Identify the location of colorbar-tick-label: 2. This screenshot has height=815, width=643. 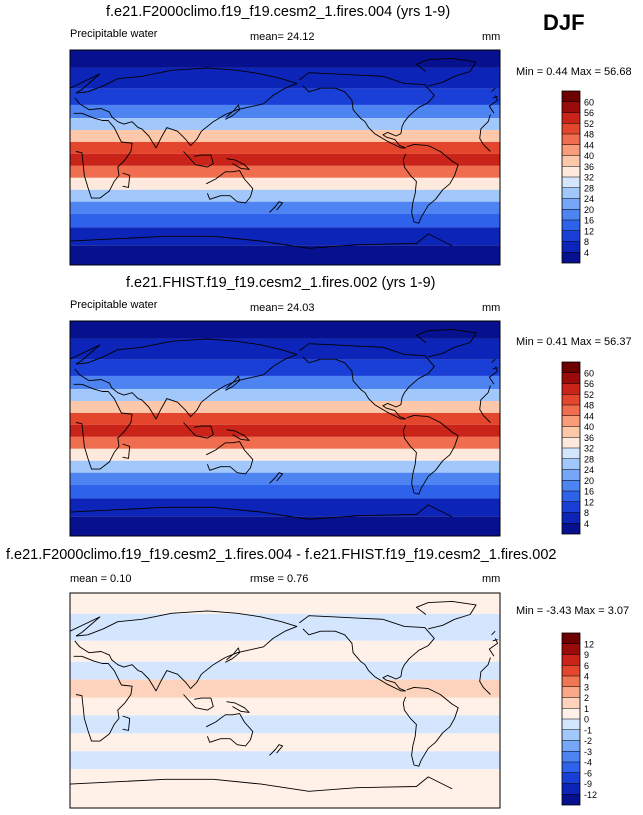
(586, 698).